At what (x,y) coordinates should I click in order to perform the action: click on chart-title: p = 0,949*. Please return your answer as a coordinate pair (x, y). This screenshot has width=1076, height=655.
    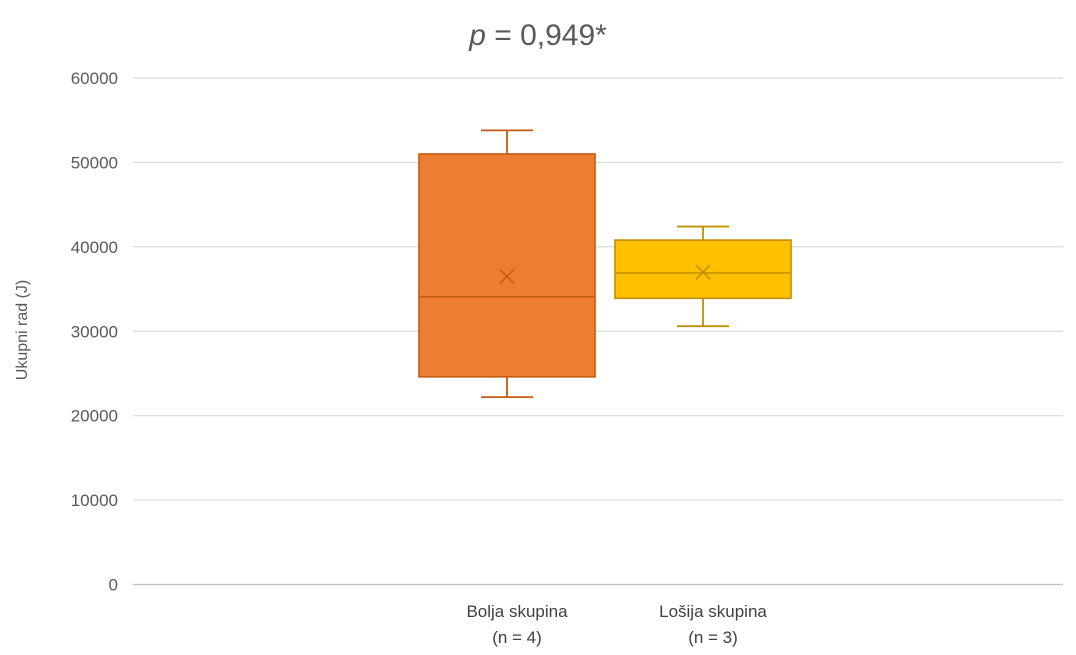
    Looking at the image, I should click on (537, 35).